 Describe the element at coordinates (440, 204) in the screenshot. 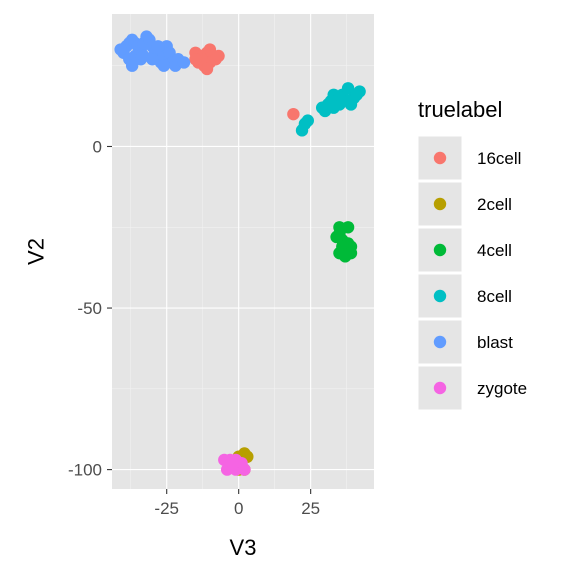

I see `legend-swatch-2cell` at that location.